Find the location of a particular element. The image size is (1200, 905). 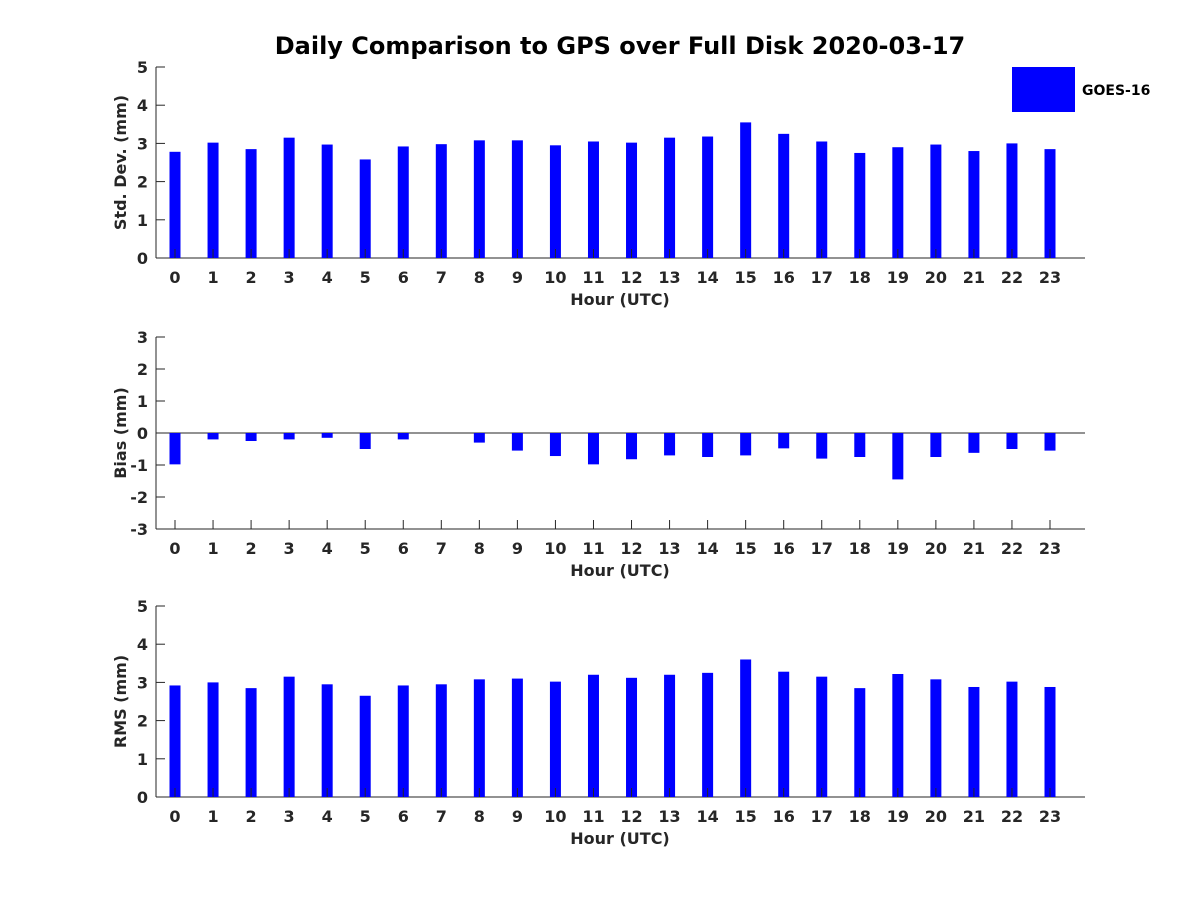

x-tick-label: 18 is located at coordinates (860, 816).